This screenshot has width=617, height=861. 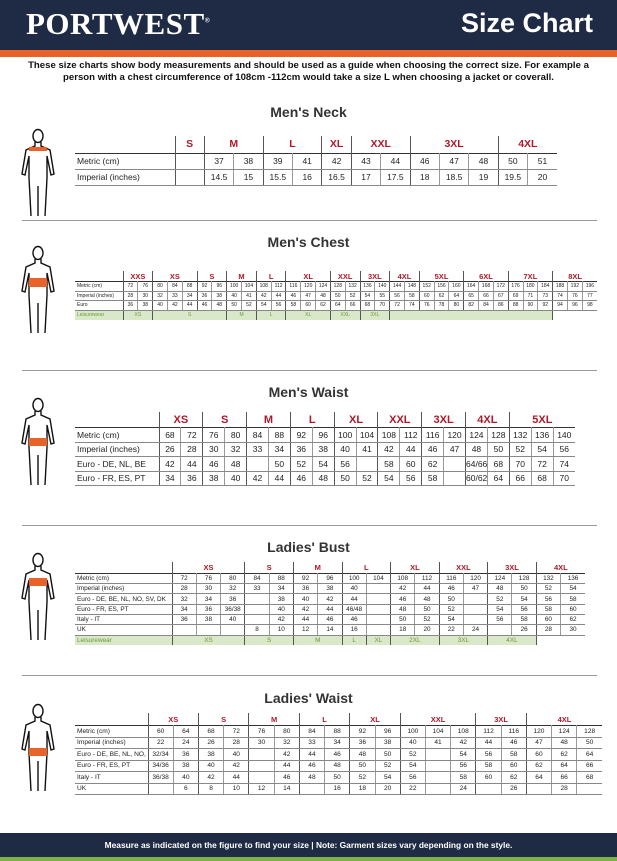 I want to click on size-label-l: L, so click(x=366, y=568).